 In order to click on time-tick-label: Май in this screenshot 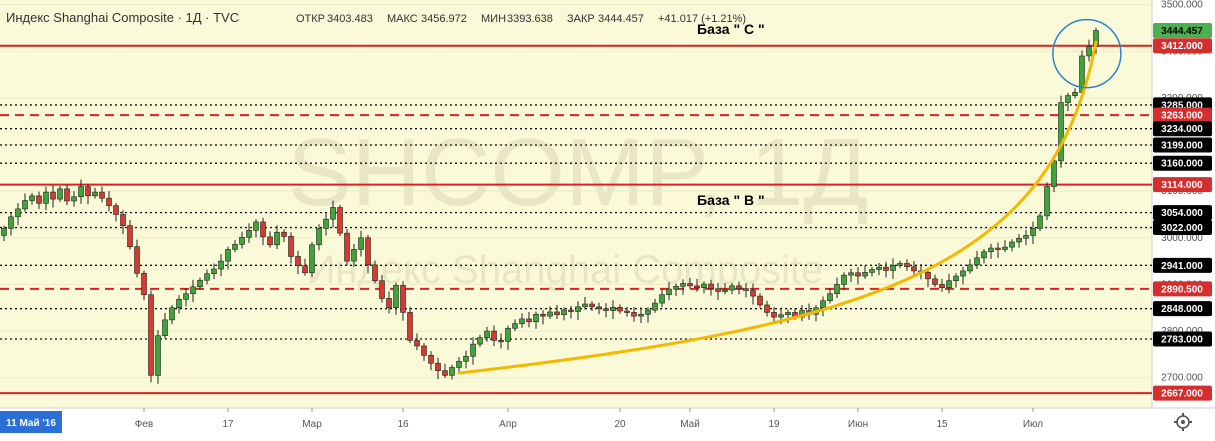, I will do `click(690, 424)`.